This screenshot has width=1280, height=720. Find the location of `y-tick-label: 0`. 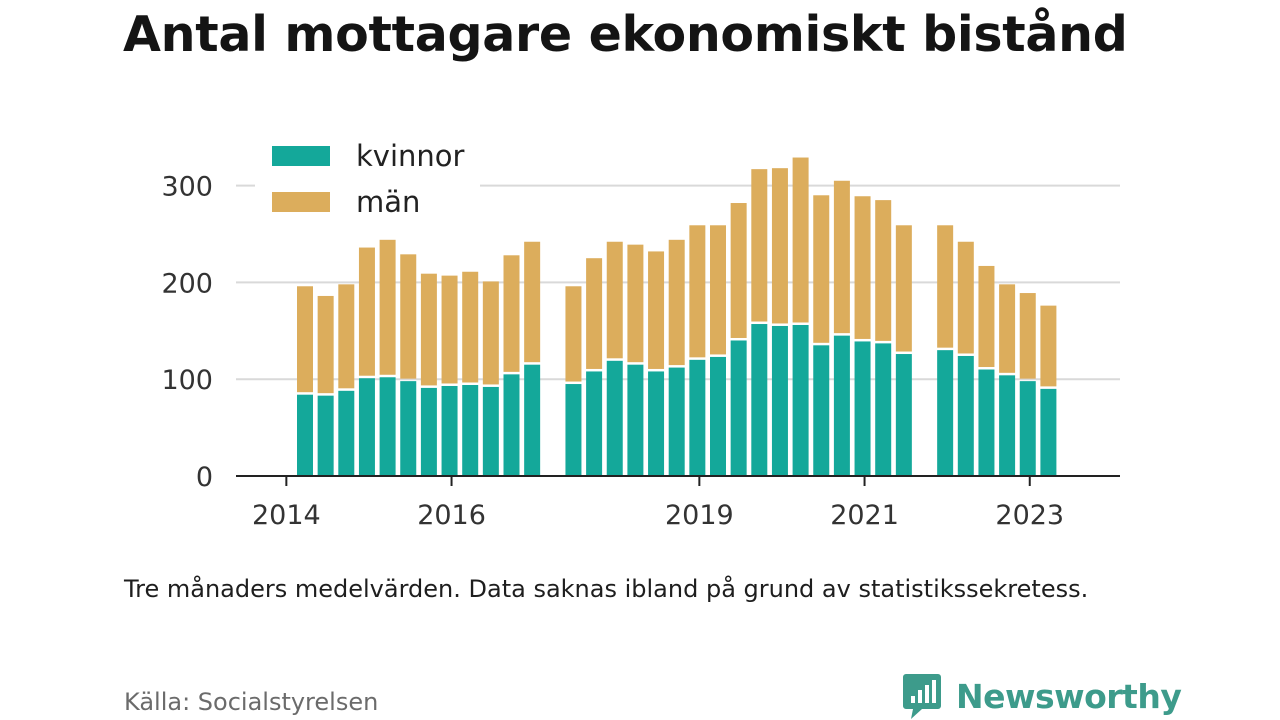

y-tick-label: 0 is located at coordinates (204, 477).